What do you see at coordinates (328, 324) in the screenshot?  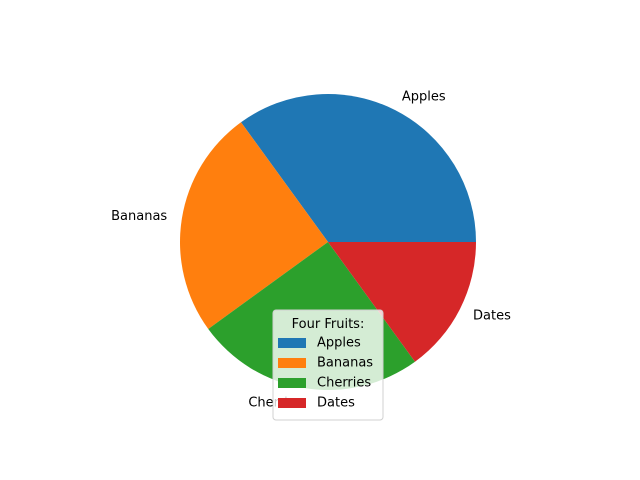 I see `legend-title: Four Fruits:` at bounding box center [328, 324].